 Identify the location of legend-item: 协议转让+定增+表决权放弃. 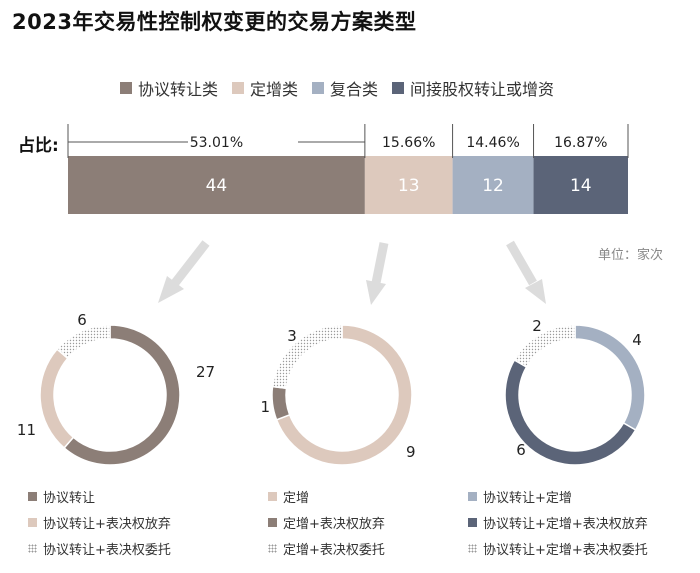
(558, 522).